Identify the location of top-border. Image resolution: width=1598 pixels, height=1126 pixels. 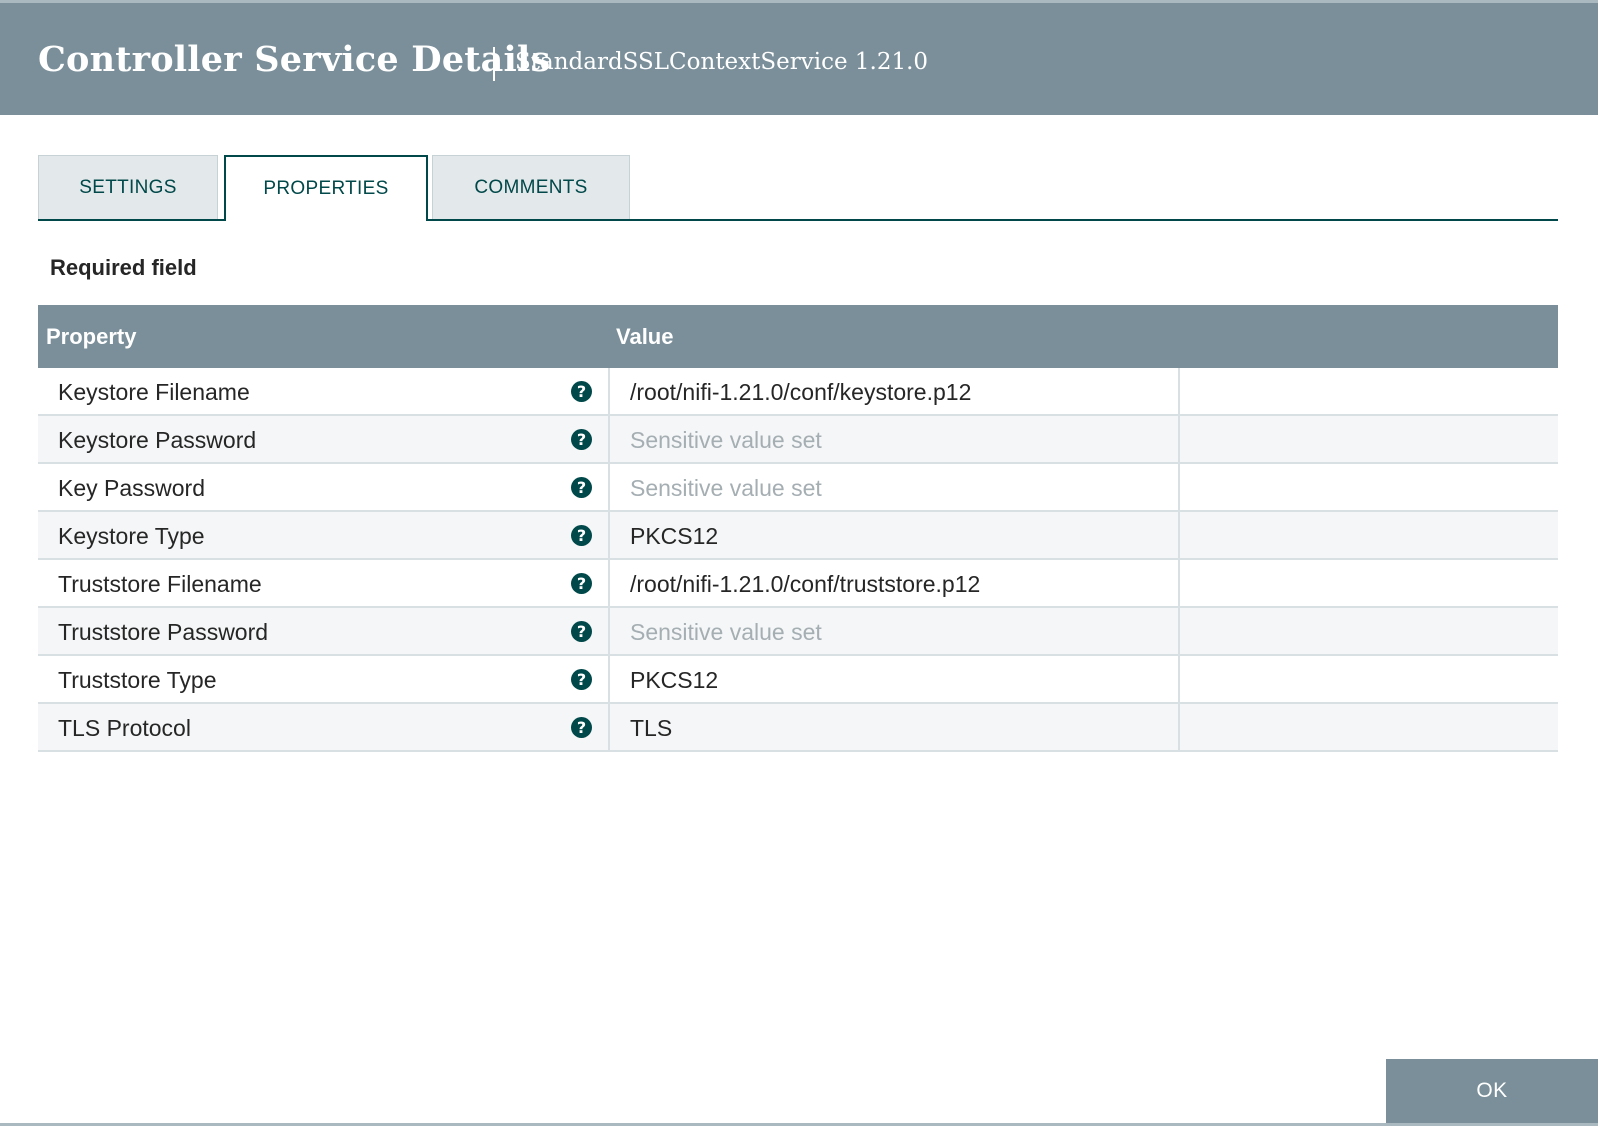
(799, 1).